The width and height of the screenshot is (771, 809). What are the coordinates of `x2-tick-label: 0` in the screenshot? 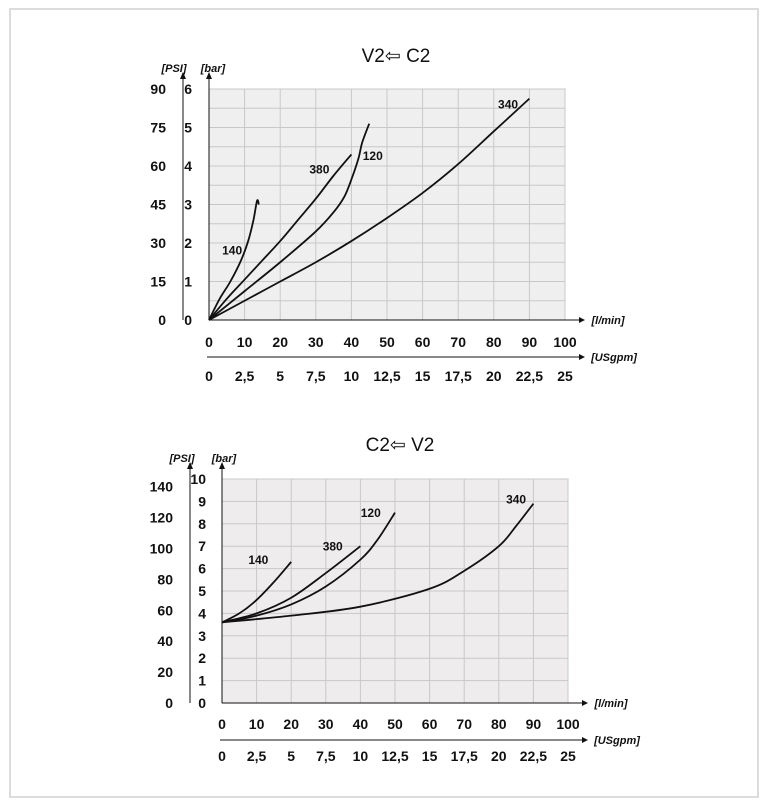 It's located at (222, 756).